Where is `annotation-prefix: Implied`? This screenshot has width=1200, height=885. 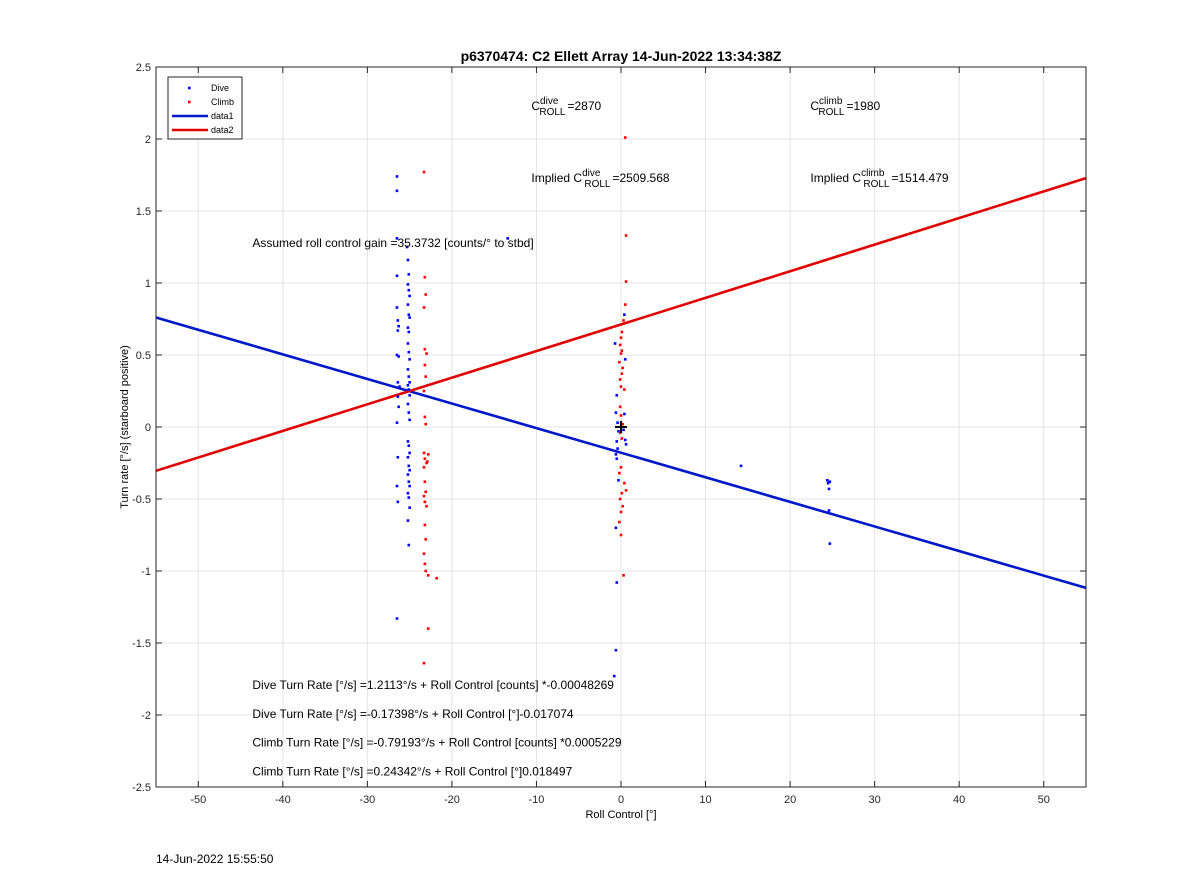 annotation-prefix: Implied is located at coordinates (831, 178).